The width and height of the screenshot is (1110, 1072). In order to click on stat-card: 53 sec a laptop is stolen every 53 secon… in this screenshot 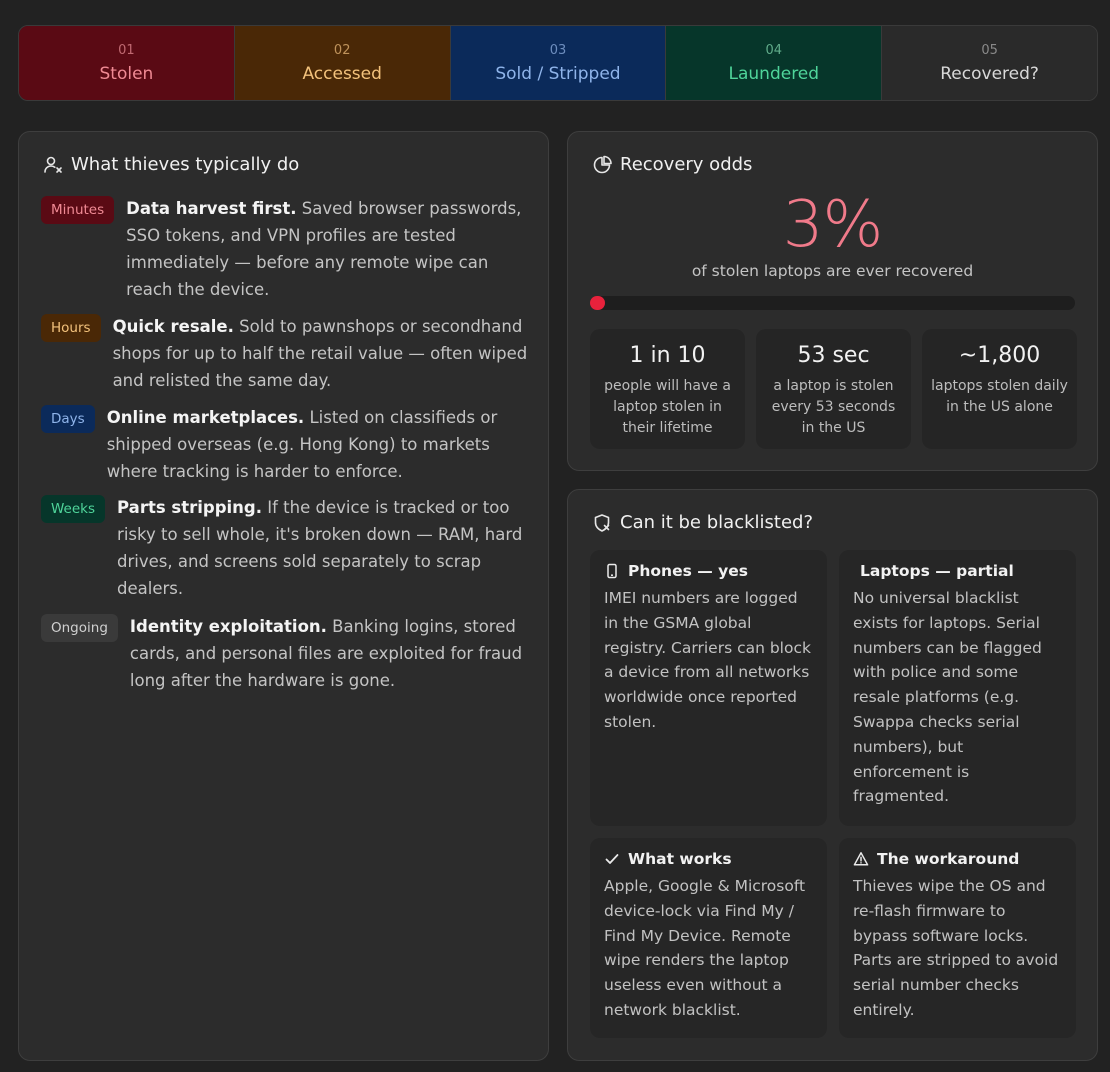, I will do `click(833, 389)`.